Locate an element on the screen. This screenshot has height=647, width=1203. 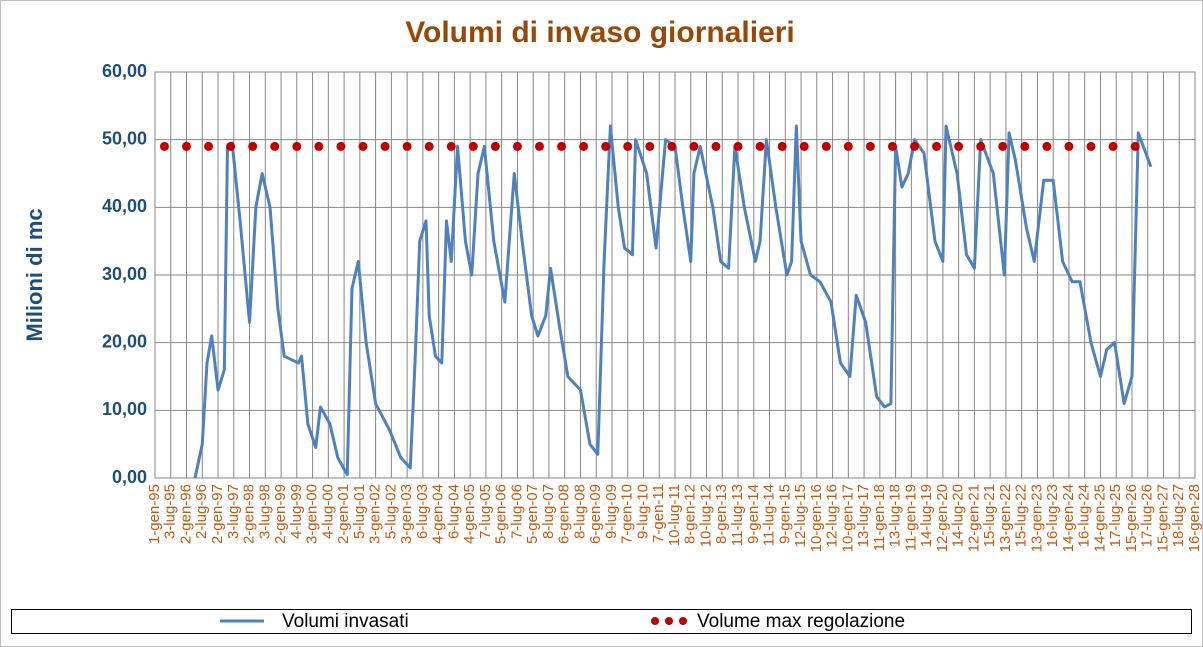
x-tick-label: 13-gen-23 is located at coordinates (1036, 518).